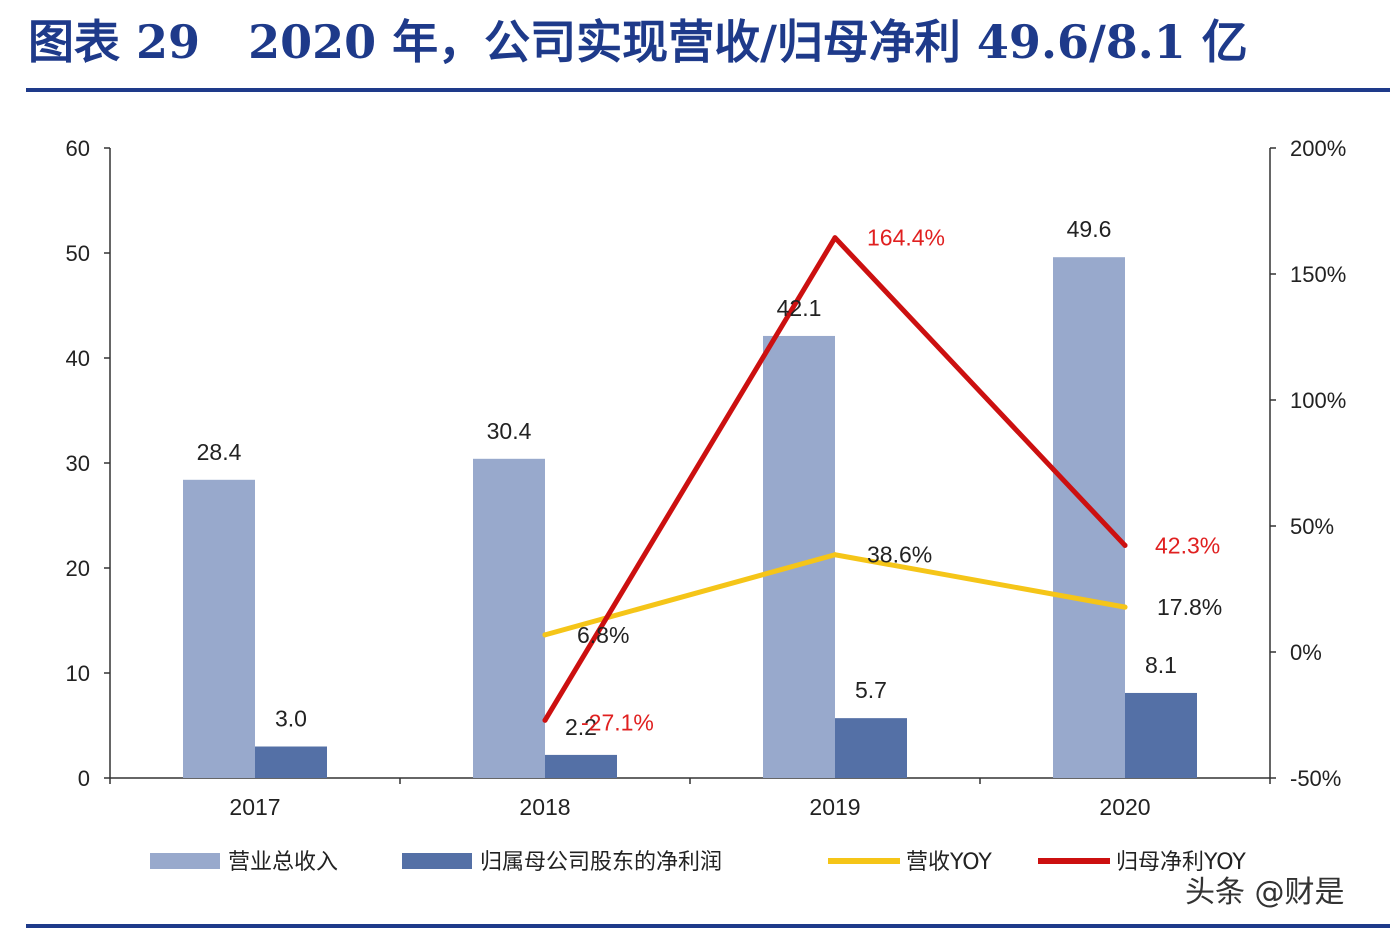 The width and height of the screenshot is (1396, 938). I want to click on y-left-tick-label: 10, so click(78, 673).